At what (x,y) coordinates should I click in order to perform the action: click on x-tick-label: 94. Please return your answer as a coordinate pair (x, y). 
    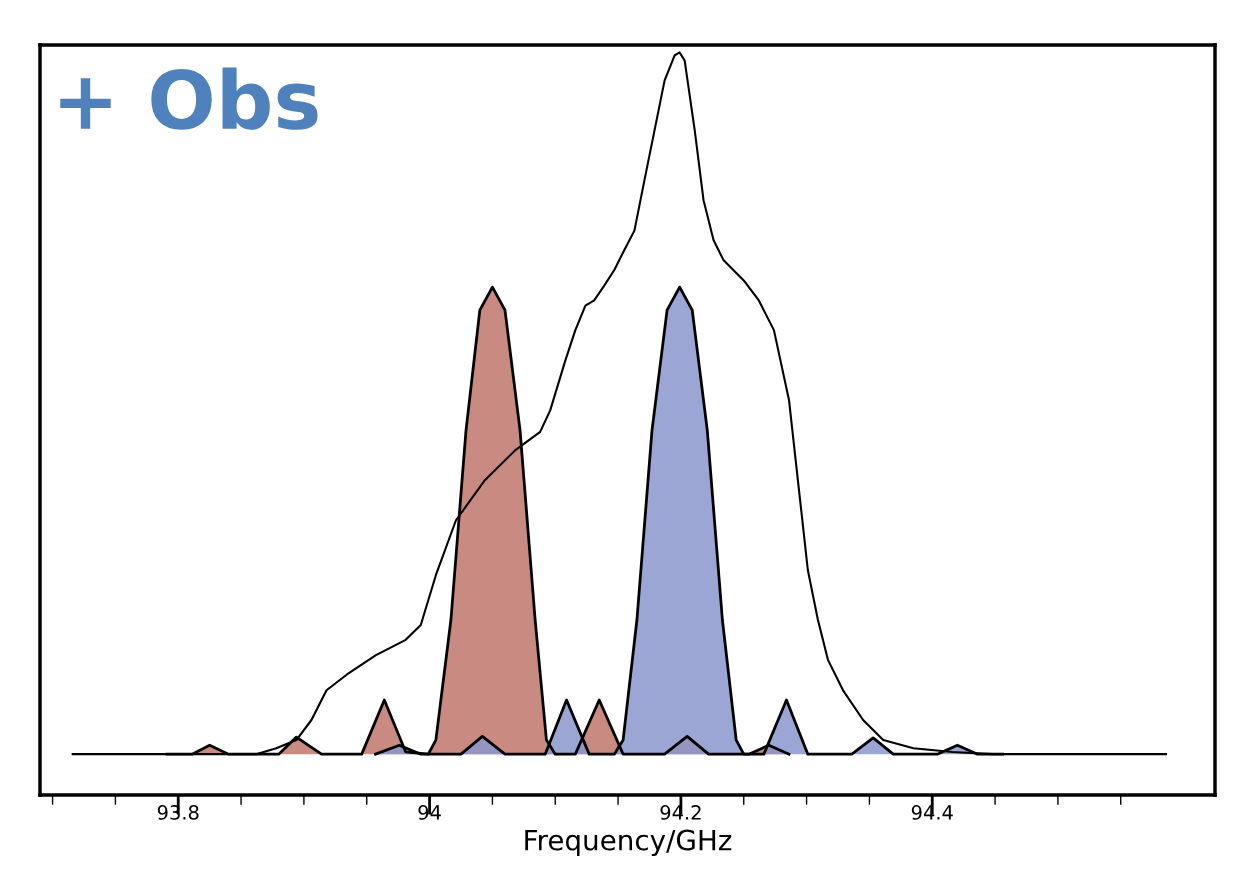
    Looking at the image, I should click on (429, 812).